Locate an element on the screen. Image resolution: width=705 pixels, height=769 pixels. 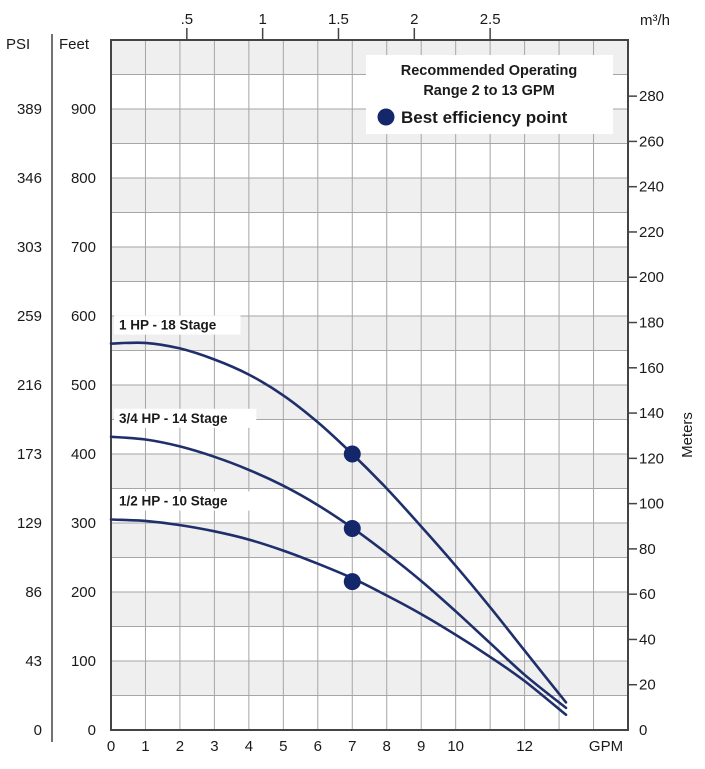
x-tick-label: 0 is located at coordinates (111, 746).